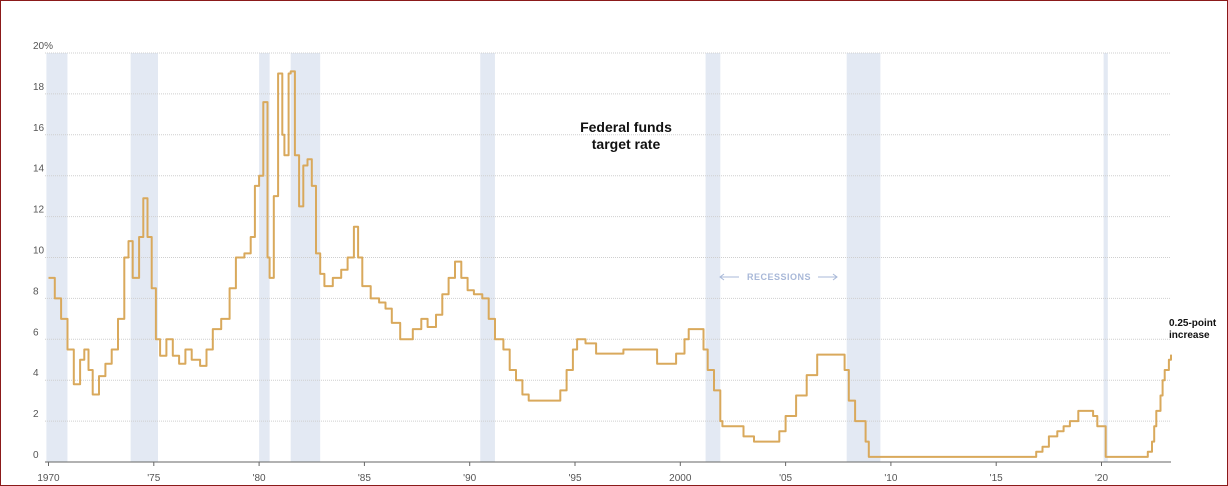  I want to click on x-tick-label: '90, so click(469, 478).